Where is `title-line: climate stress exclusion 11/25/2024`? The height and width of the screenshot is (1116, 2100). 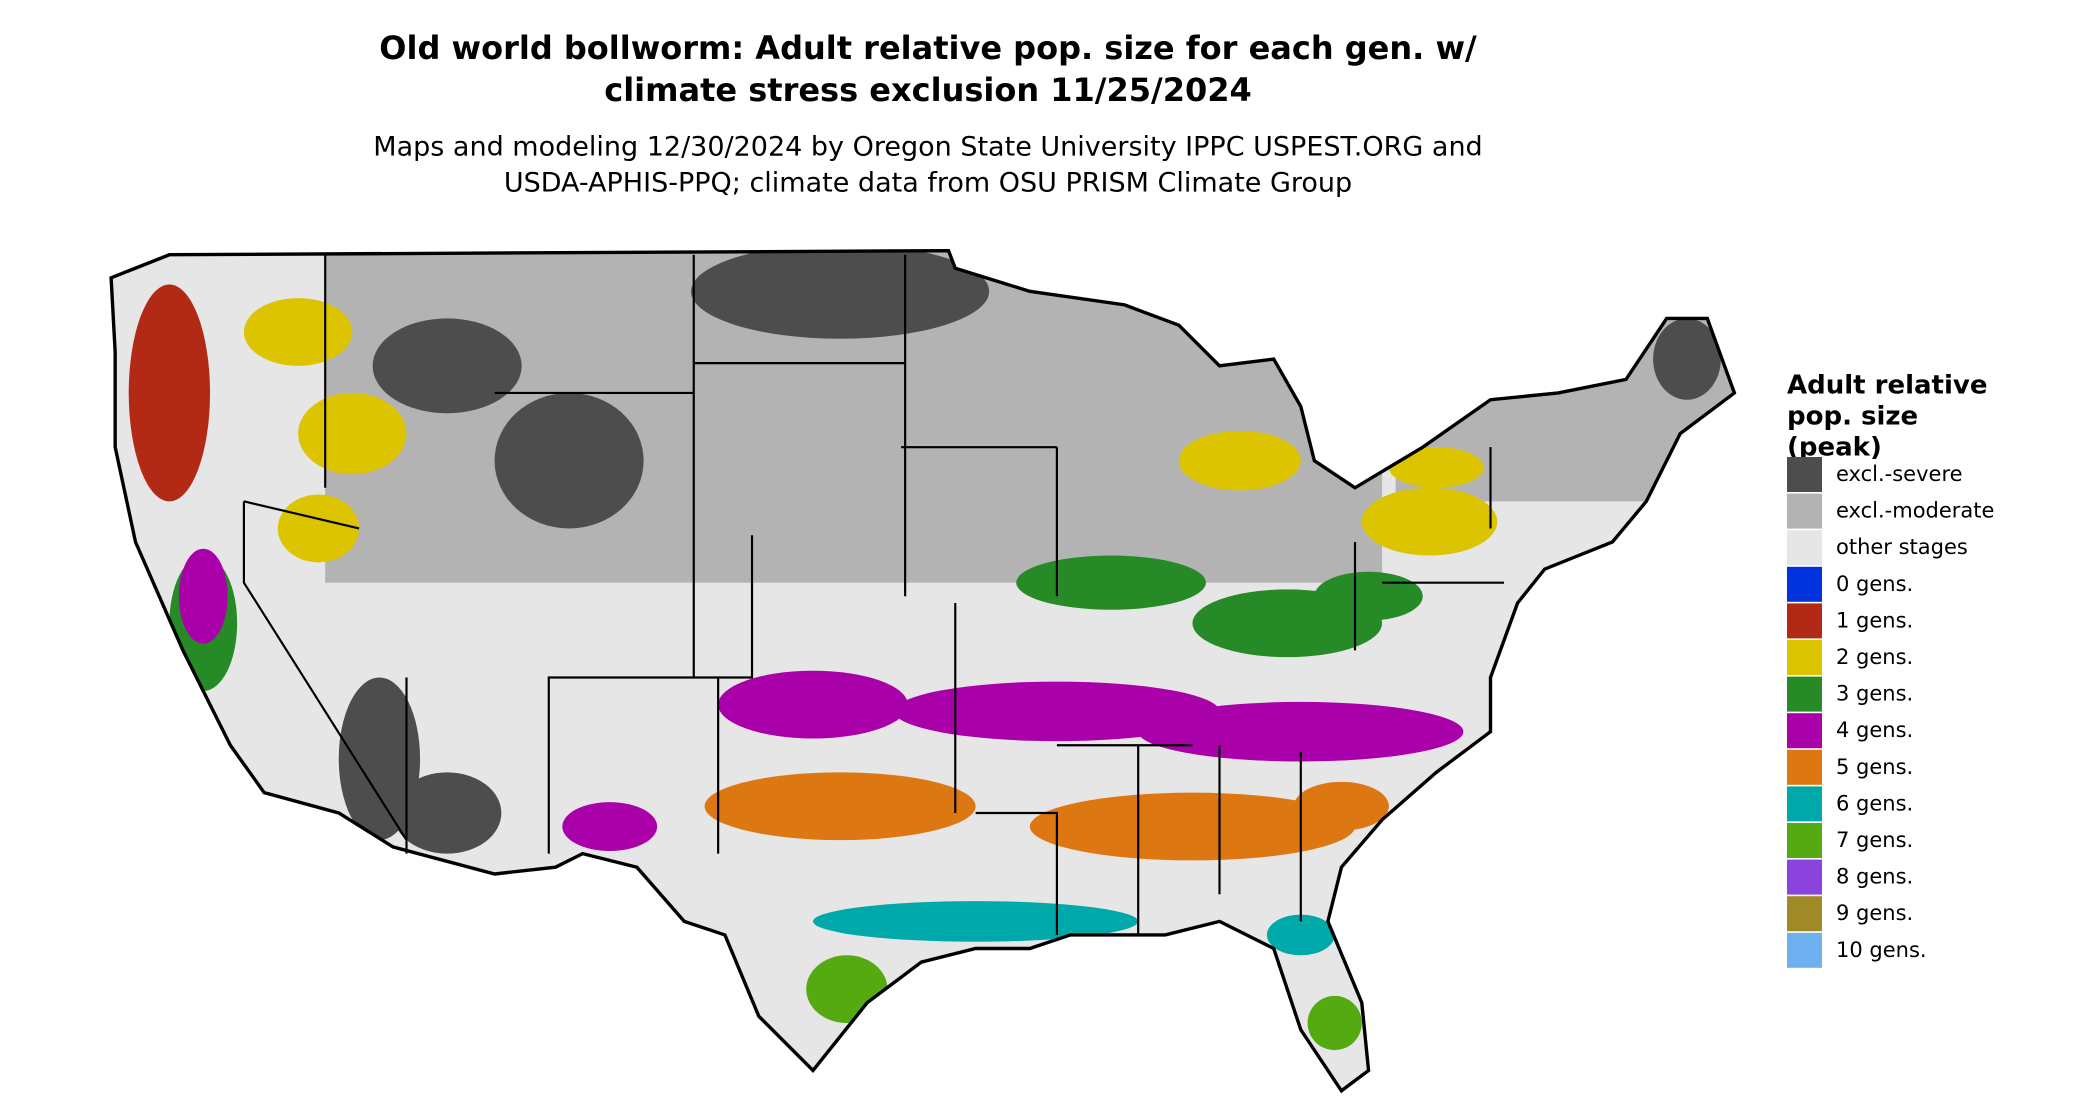 title-line: climate stress exclusion 11/25/2024 is located at coordinates (928, 90).